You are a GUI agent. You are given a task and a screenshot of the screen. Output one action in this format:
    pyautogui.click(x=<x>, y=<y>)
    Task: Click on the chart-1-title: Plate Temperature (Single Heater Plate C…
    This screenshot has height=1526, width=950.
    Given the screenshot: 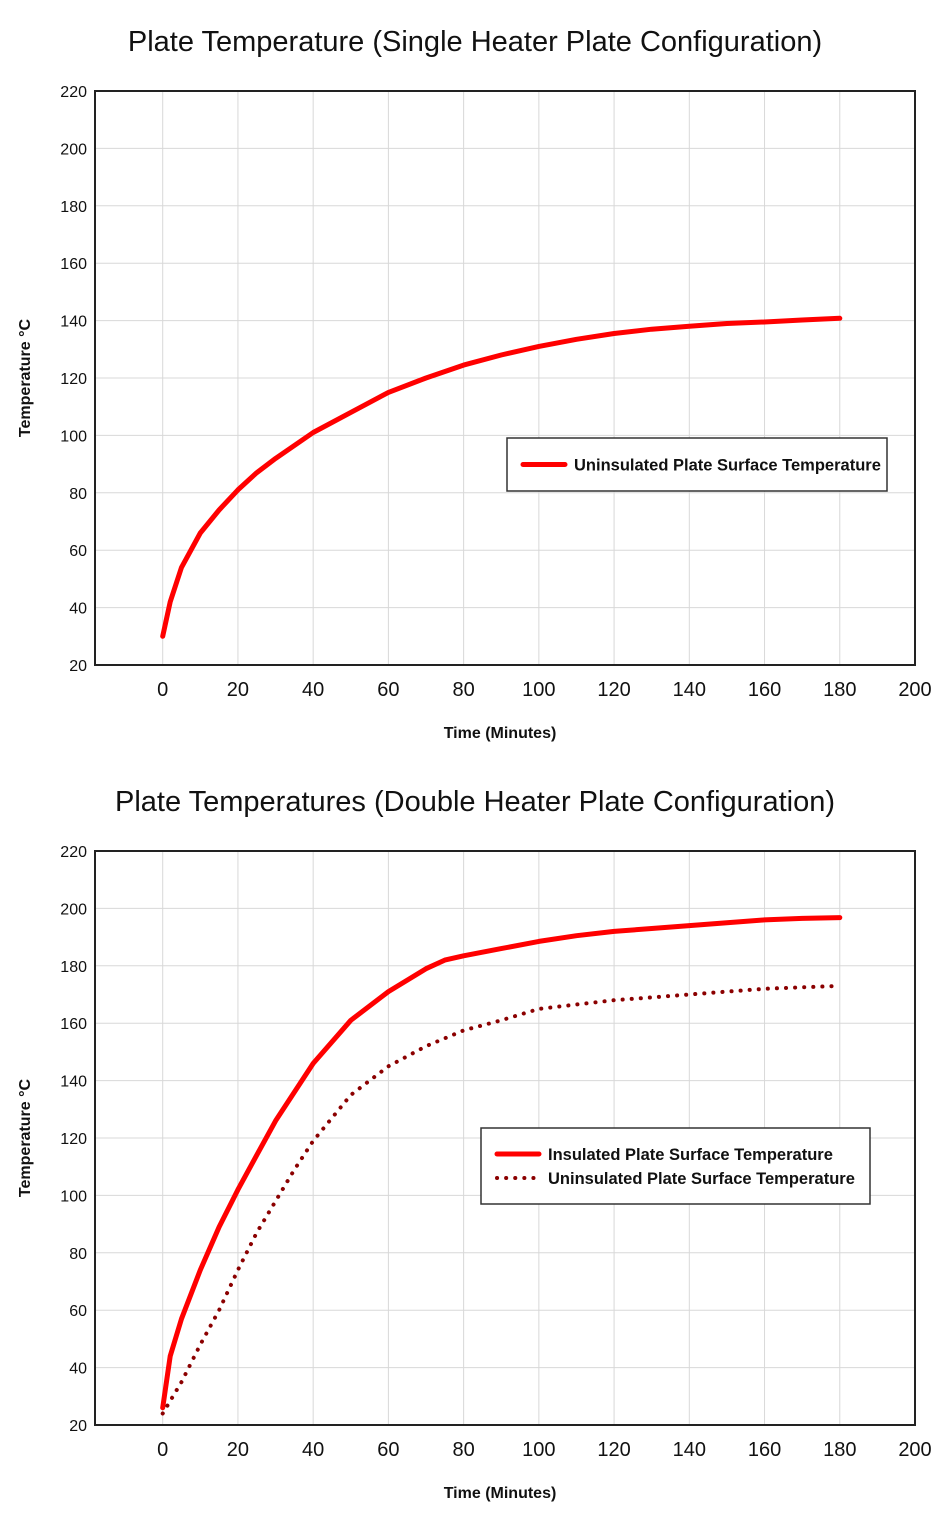 What is the action you would take?
    pyautogui.click(x=475, y=42)
    